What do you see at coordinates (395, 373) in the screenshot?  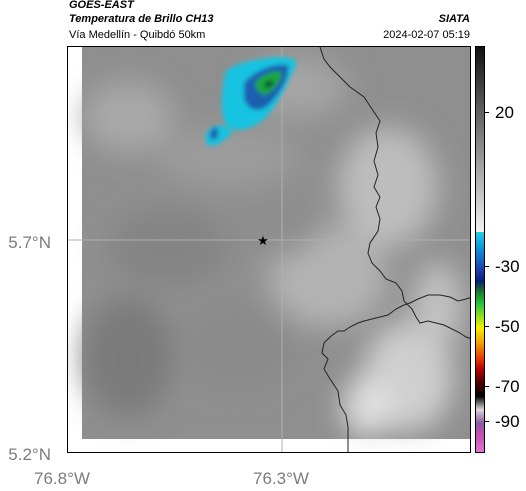 I see `region-border-line` at bounding box center [395, 373].